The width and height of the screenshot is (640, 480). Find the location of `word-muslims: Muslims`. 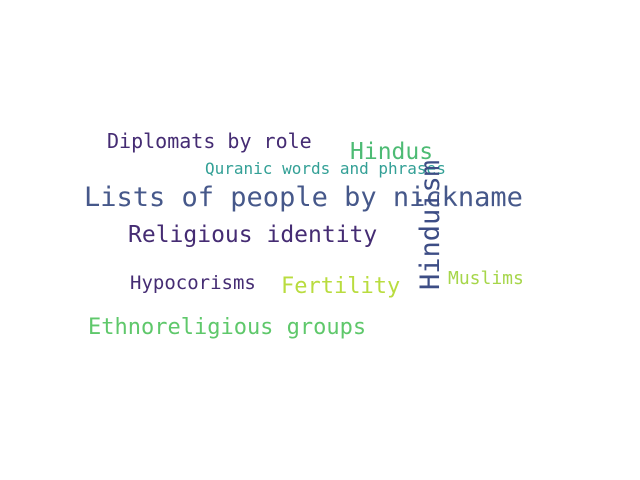

word-muslims: Muslims is located at coordinates (486, 278).